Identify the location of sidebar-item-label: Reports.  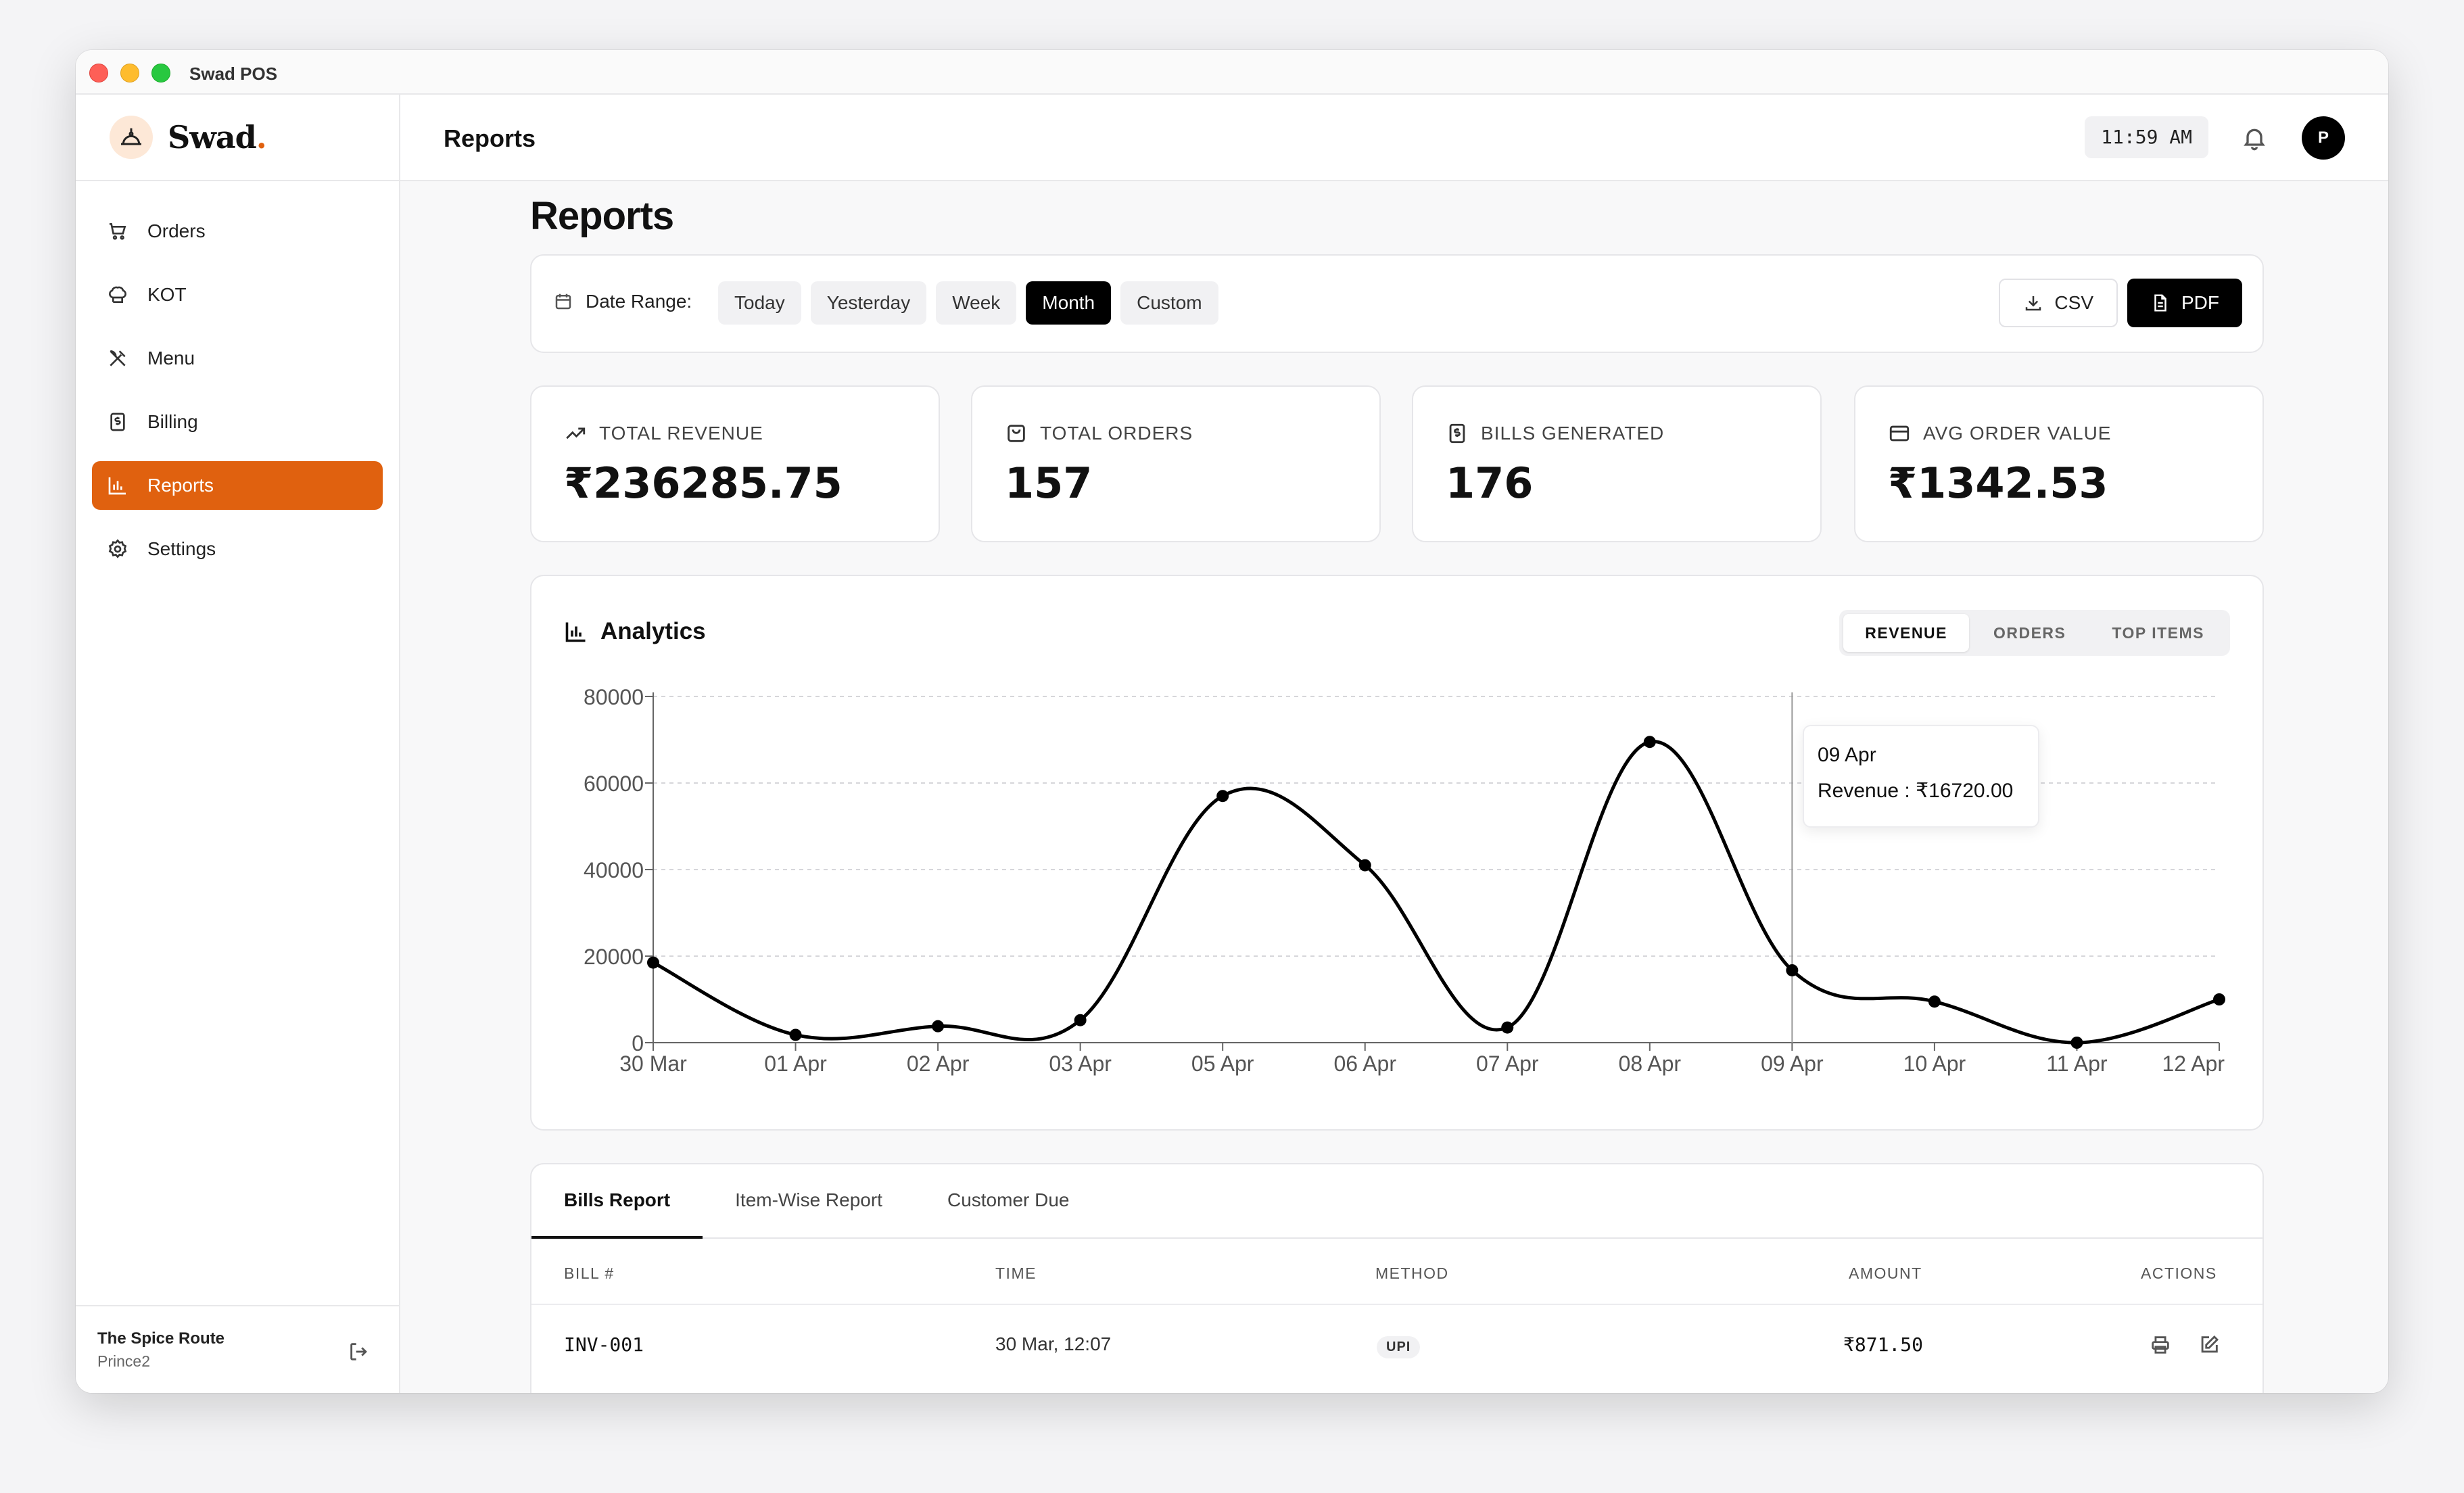
(180, 485).